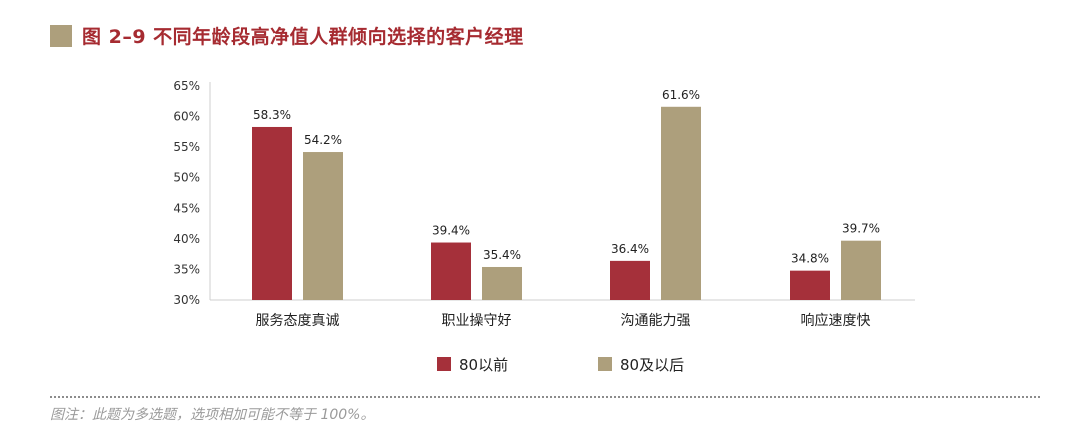  Describe the element at coordinates (186, 208) in the screenshot. I see `y-tick-label: 45%` at that location.